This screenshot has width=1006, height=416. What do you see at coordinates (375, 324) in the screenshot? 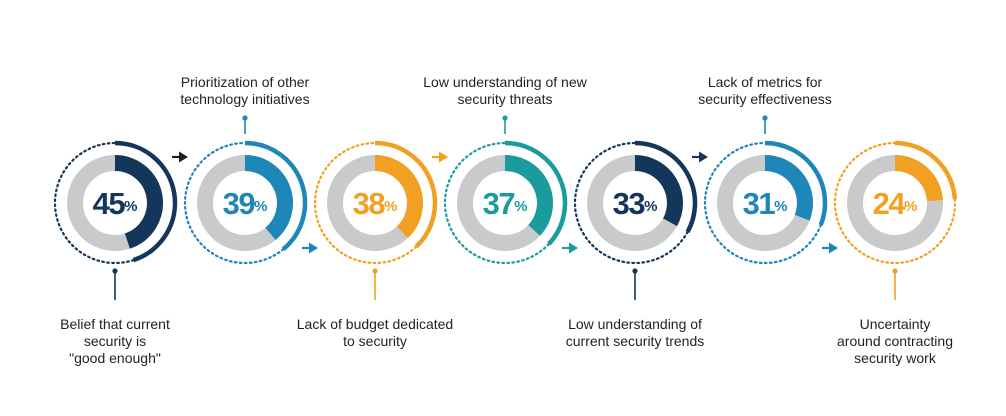
I see `category-label-2-line-0: Lack of budget dedicated` at bounding box center [375, 324].